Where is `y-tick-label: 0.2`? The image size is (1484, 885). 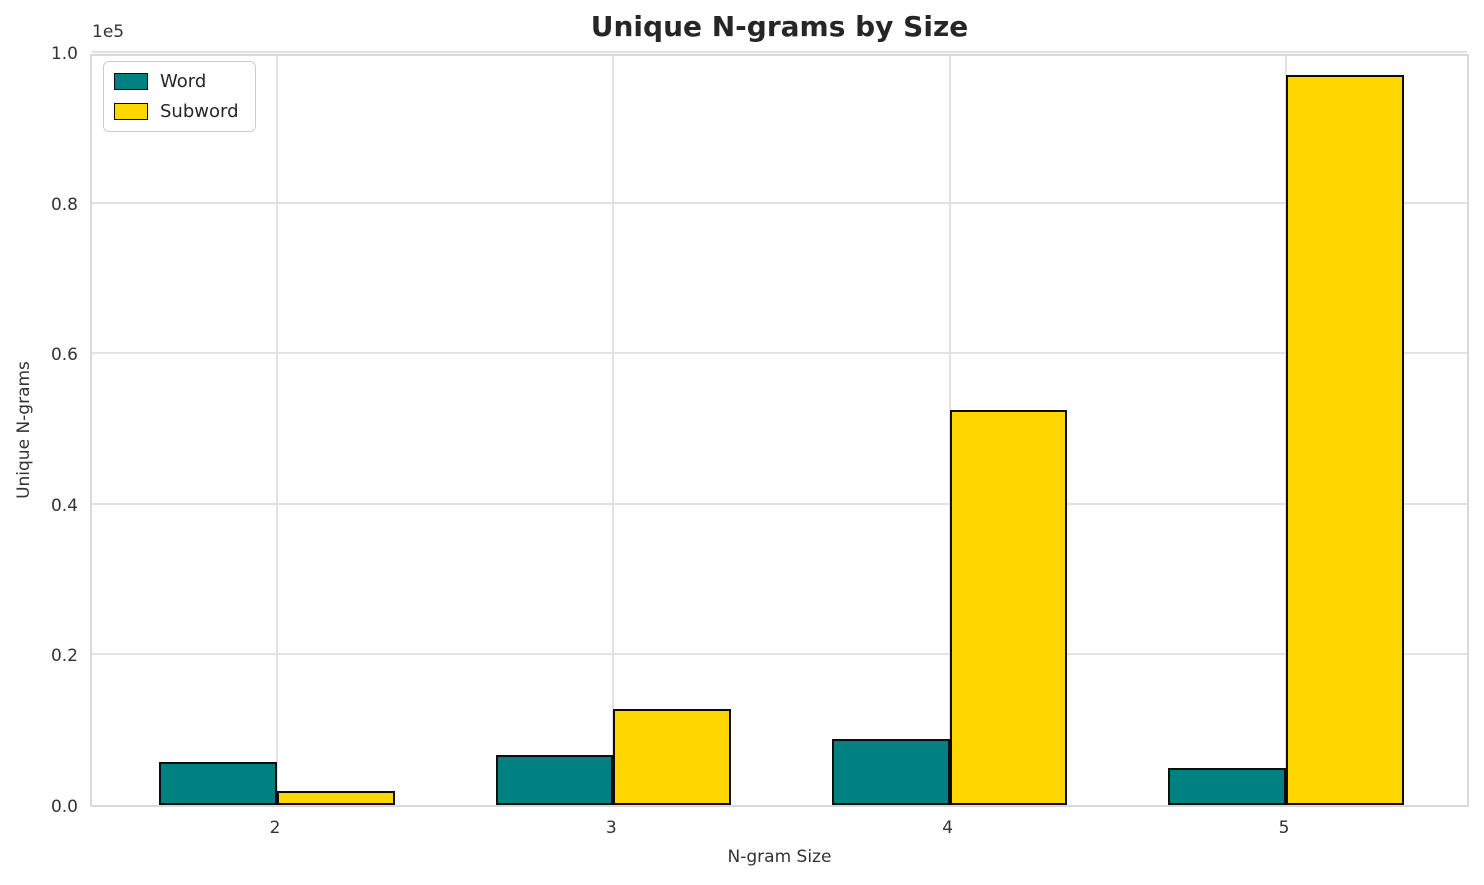 y-tick-label: 0.2 is located at coordinates (64, 656).